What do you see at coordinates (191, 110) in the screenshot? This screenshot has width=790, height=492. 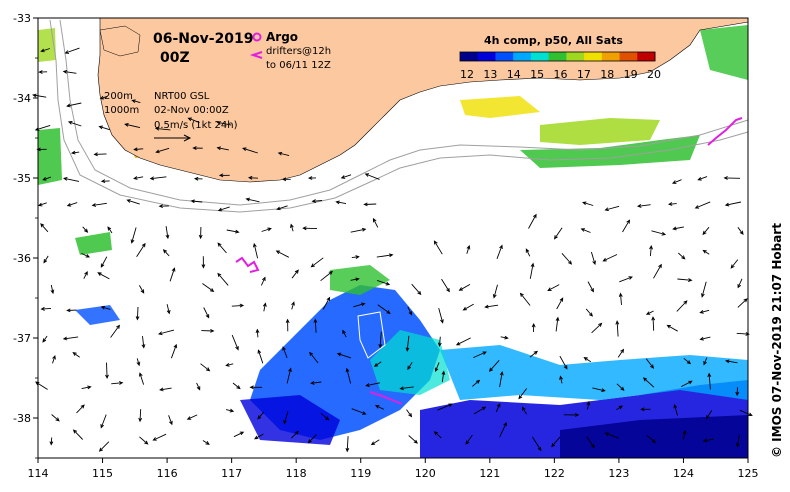 I see `source-date-label: 02-Nov 00:00Z` at bounding box center [191, 110].